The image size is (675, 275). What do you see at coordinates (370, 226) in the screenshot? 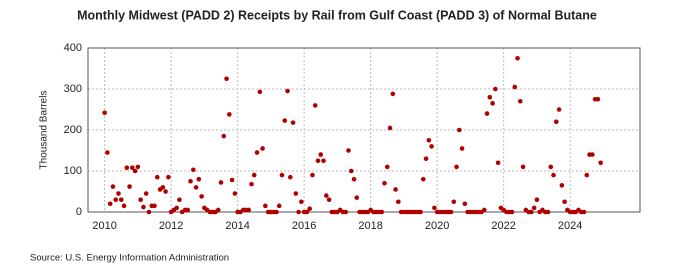
I see `x-tick-label: 2018` at bounding box center [370, 226].